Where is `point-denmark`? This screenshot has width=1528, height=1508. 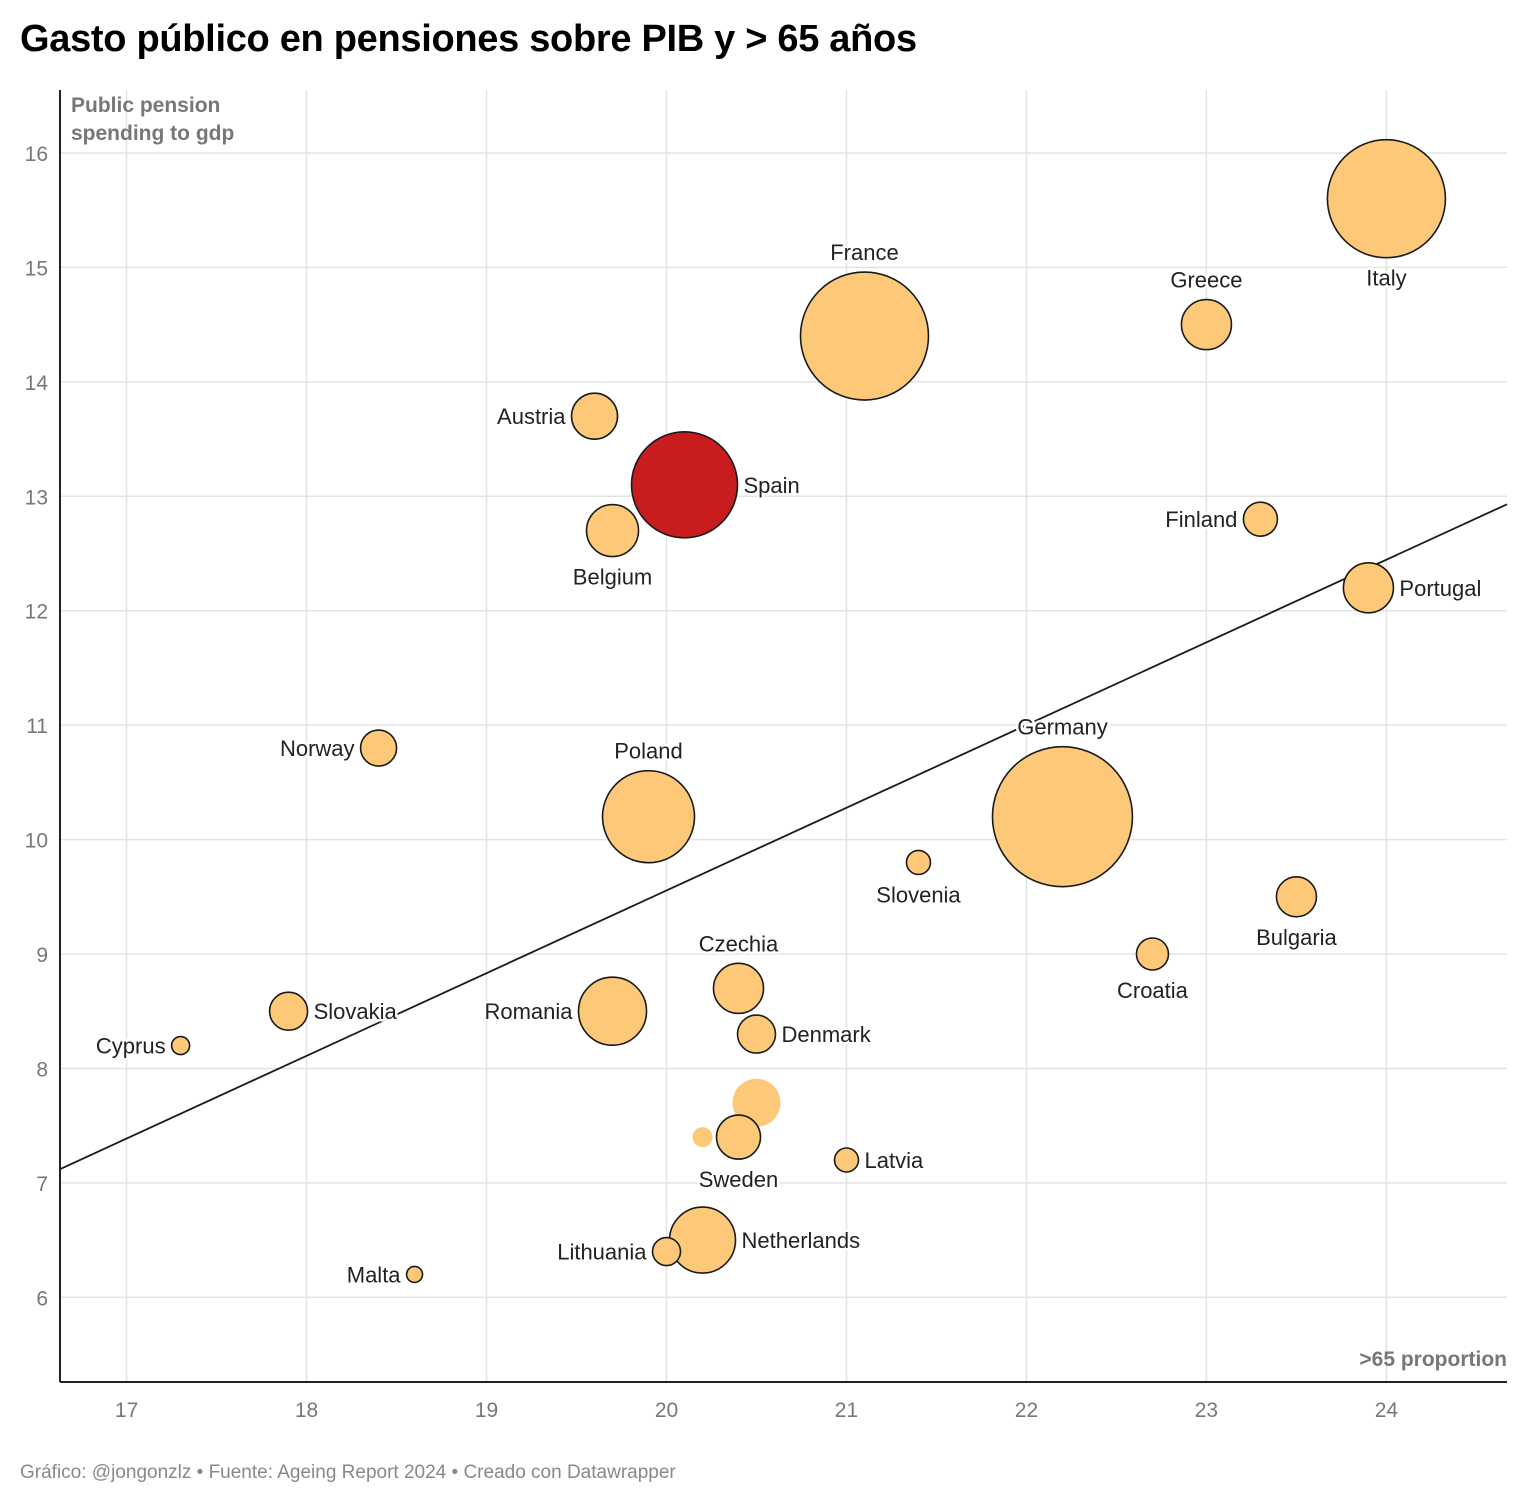
point-denmark is located at coordinates (756, 1034).